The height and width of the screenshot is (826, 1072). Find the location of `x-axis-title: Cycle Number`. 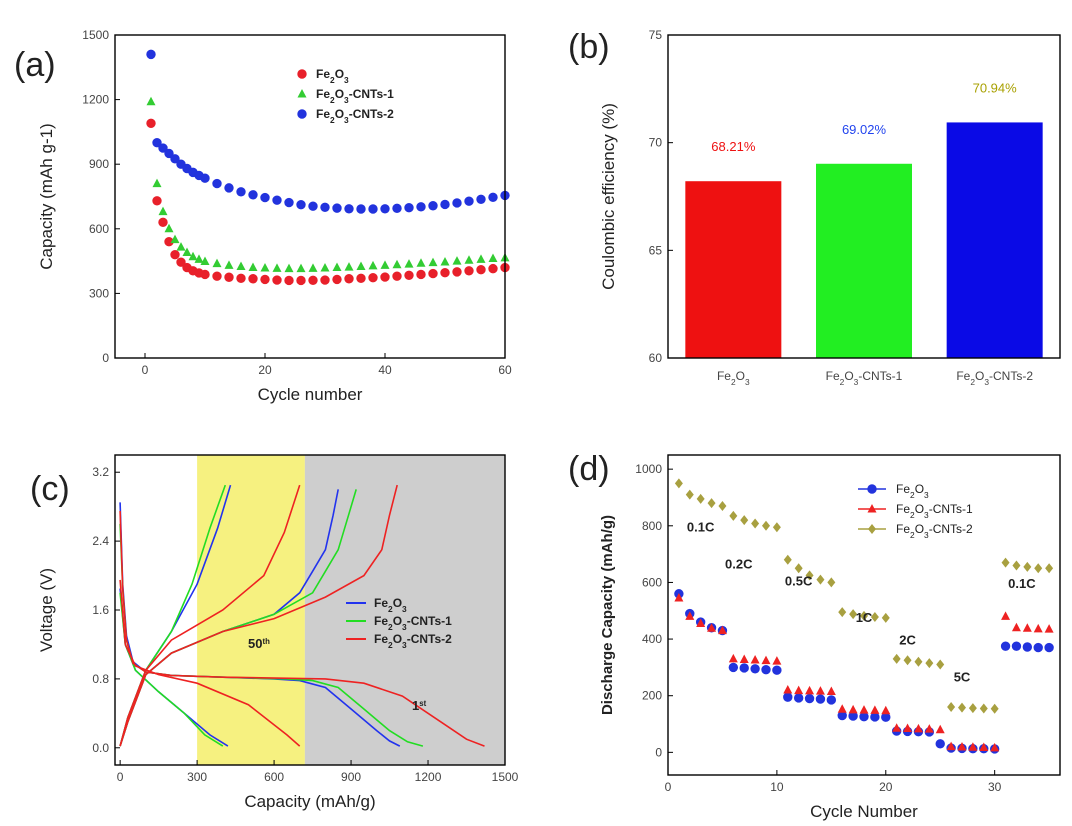

x-axis-title: Cycle Number is located at coordinates (864, 811).